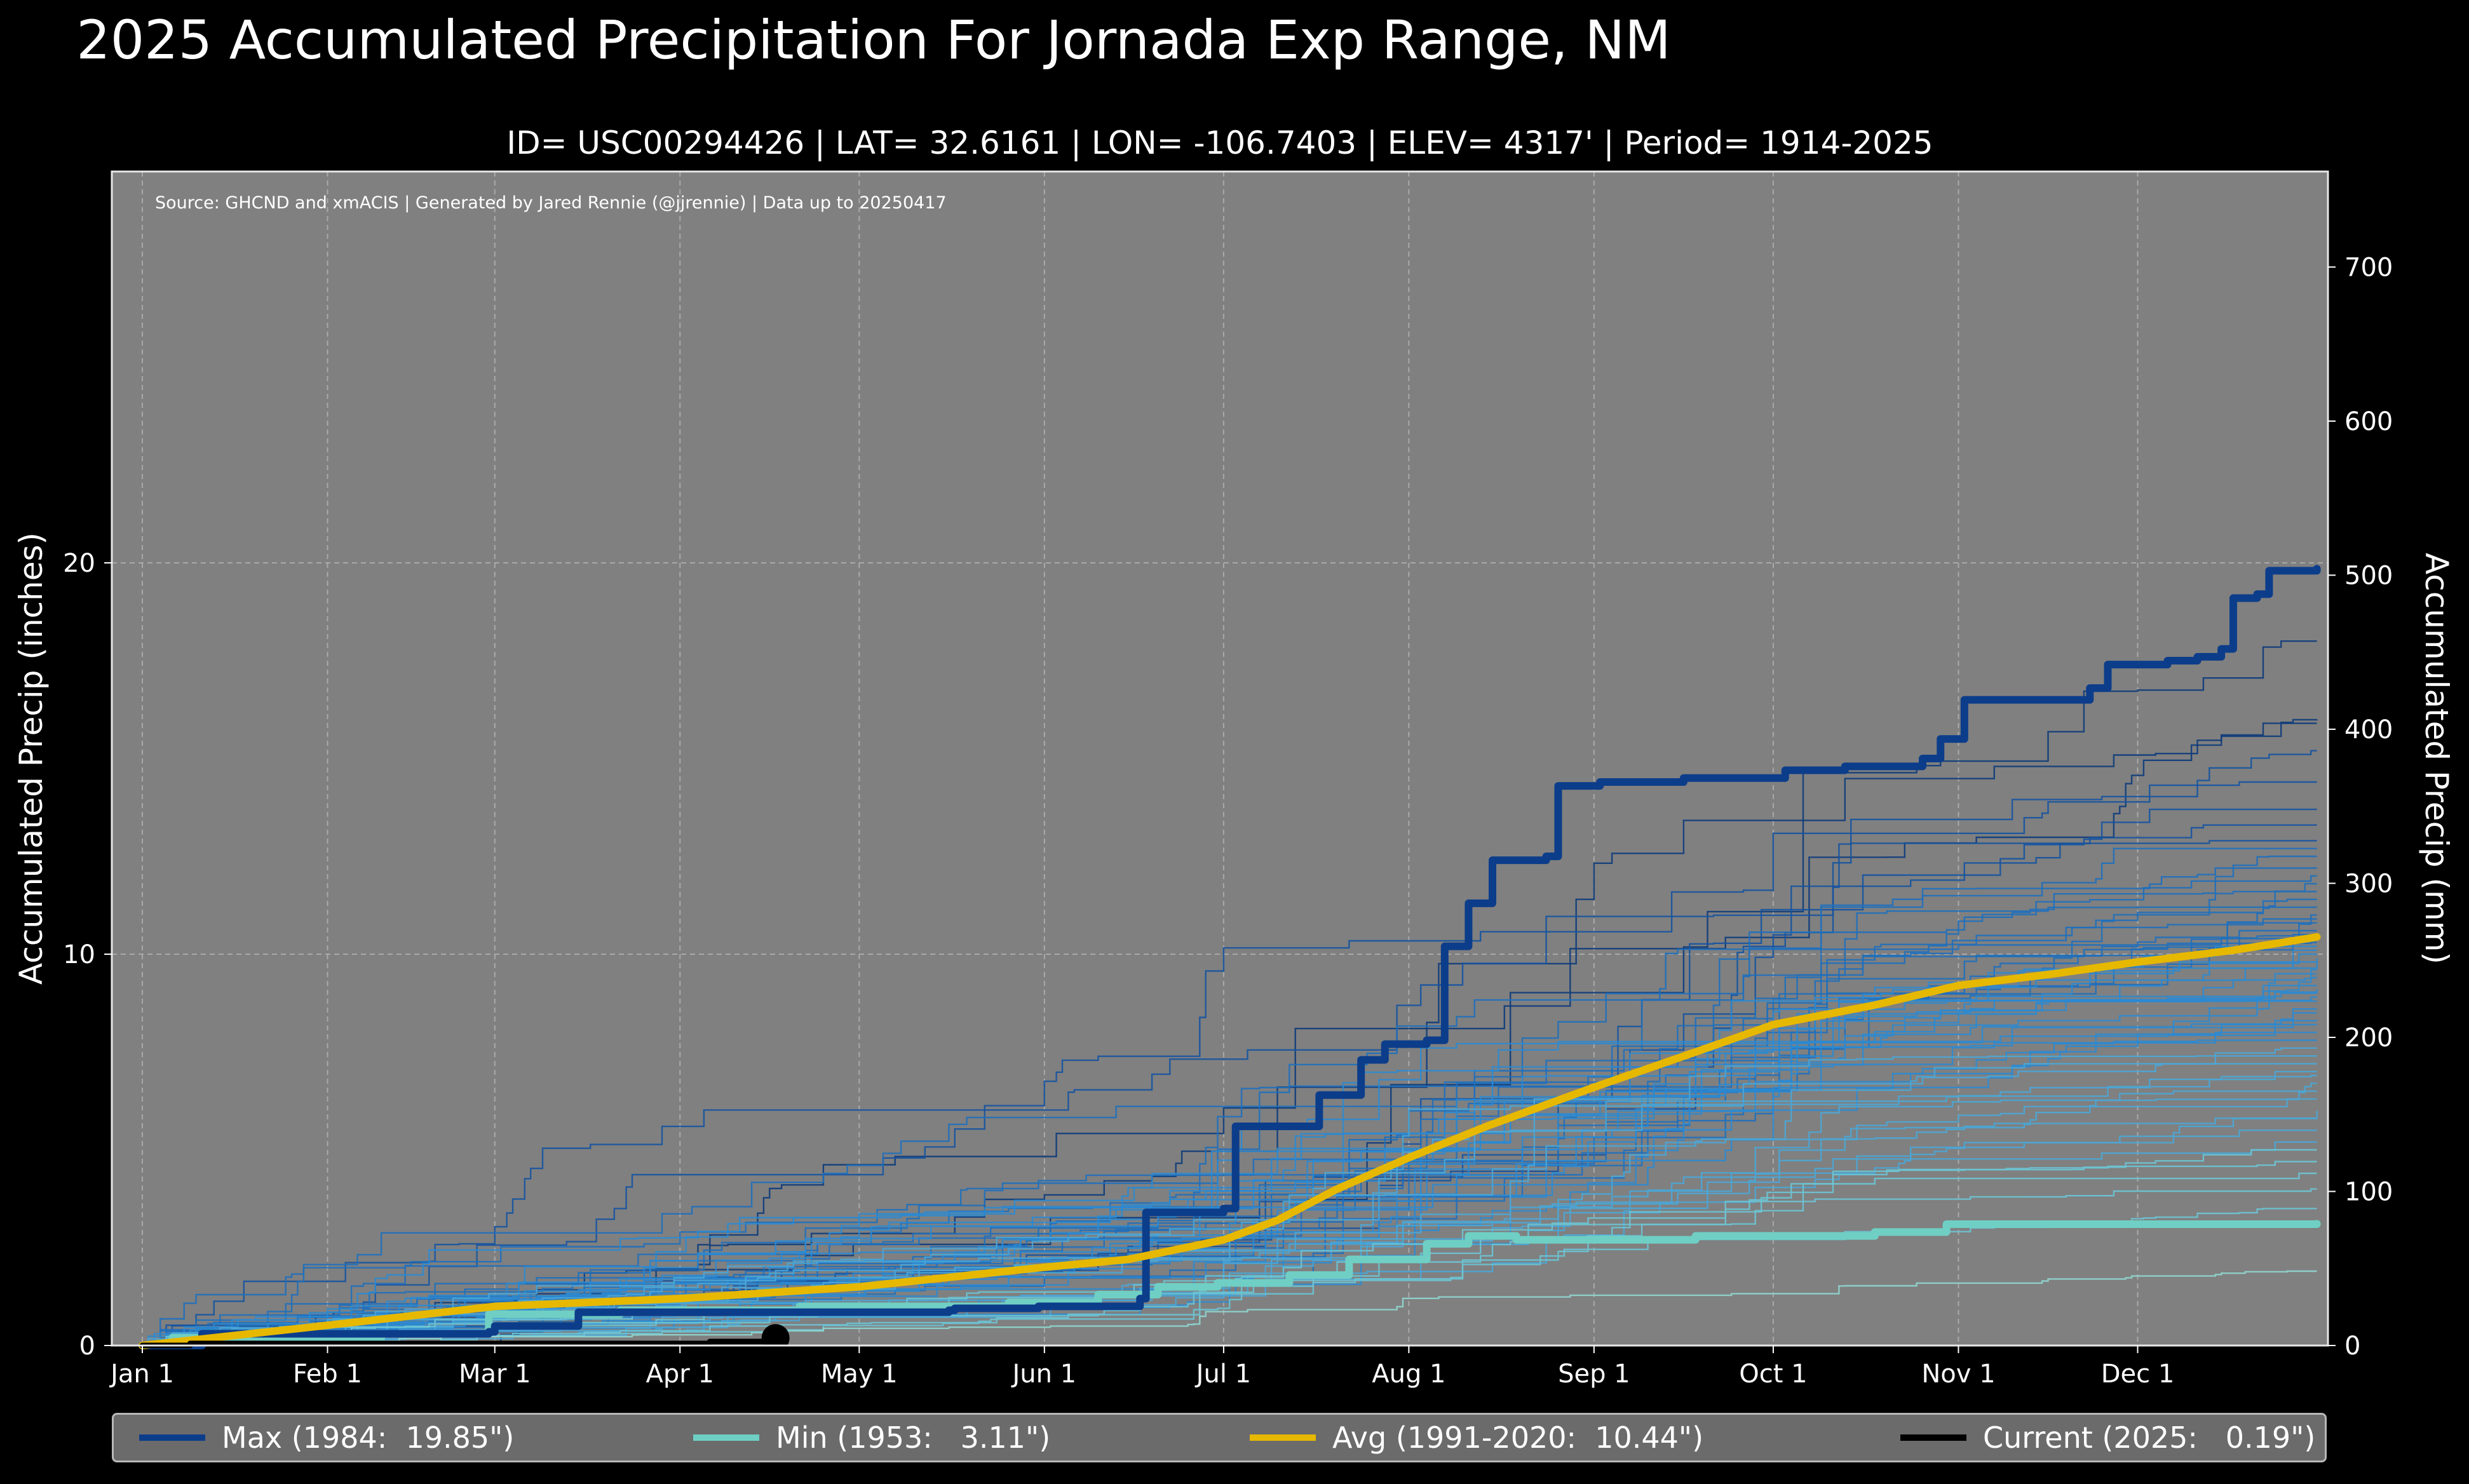 The height and width of the screenshot is (1484, 2469). I want to click on y-right-tick-label: 600, so click(2368, 422).